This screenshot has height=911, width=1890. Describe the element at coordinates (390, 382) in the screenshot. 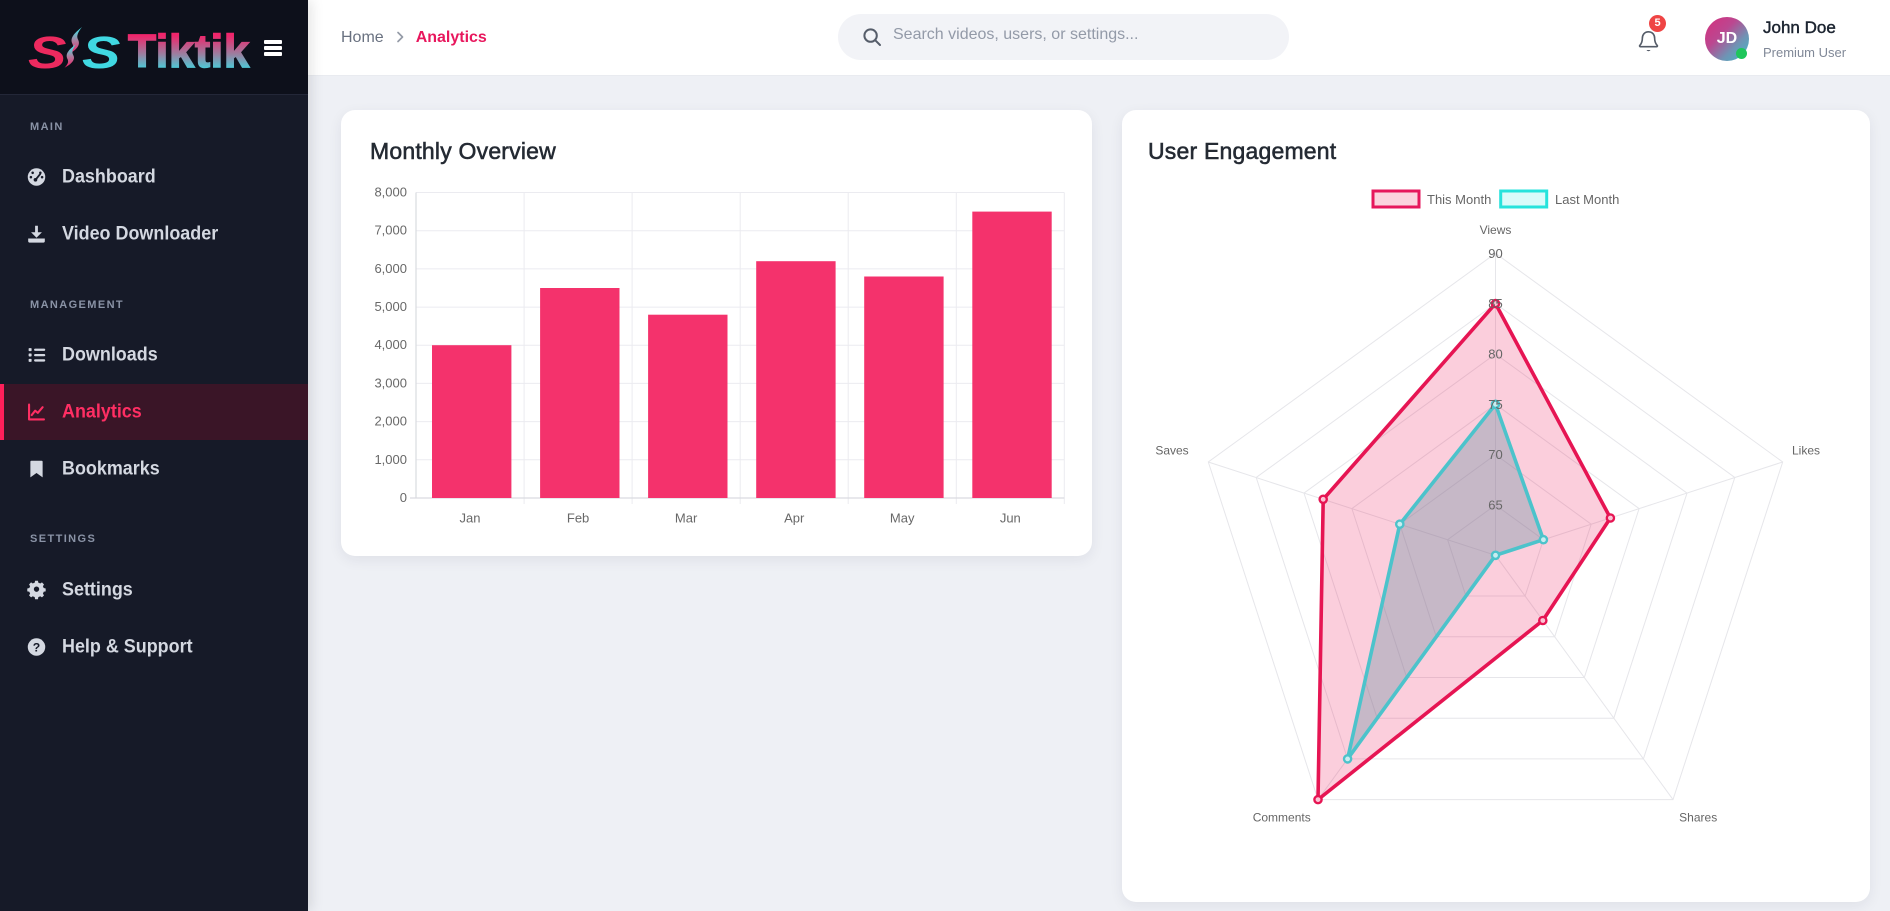

I see `svg-text: 3,000` at that location.